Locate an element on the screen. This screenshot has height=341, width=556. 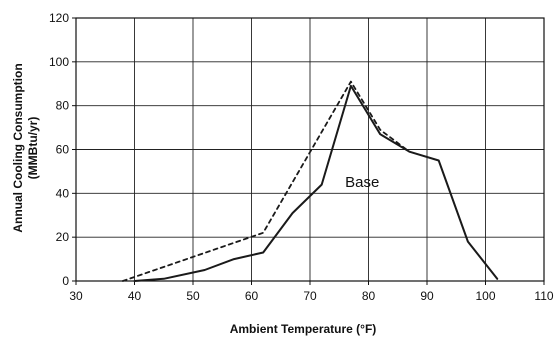
x-tick-label: 90 is located at coordinates (427, 296).